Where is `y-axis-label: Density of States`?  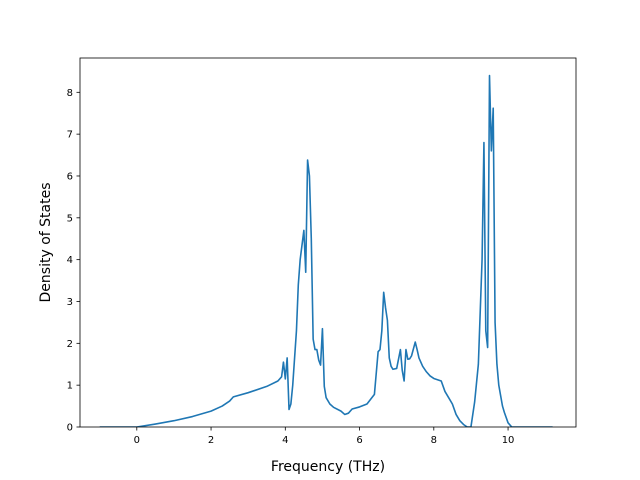 y-axis-label: Density of States is located at coordinates (46, 243).